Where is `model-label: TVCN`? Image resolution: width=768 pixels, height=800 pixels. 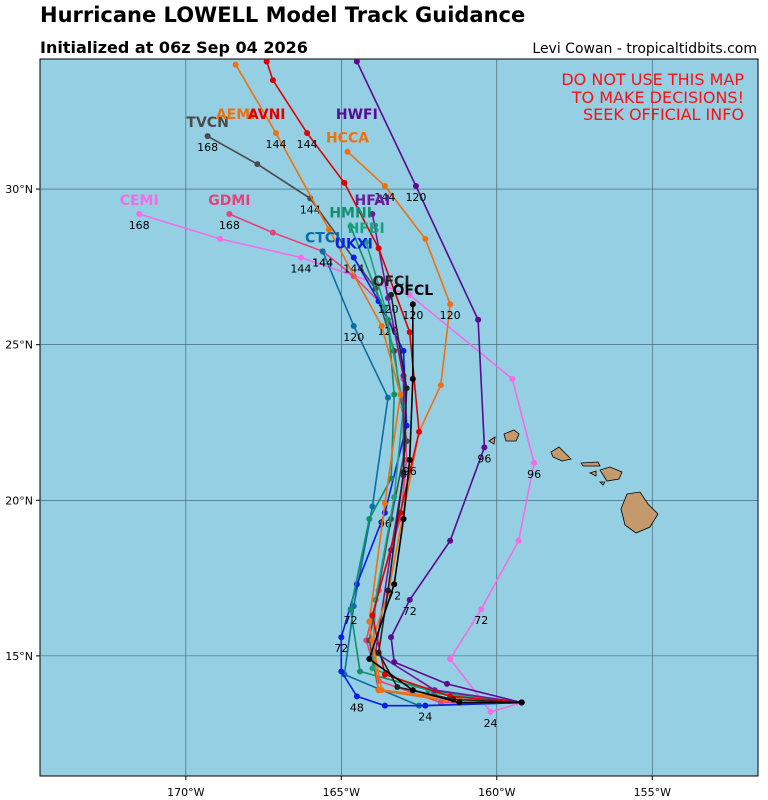 model-label: TVCN is located at coordinates (207, 123).